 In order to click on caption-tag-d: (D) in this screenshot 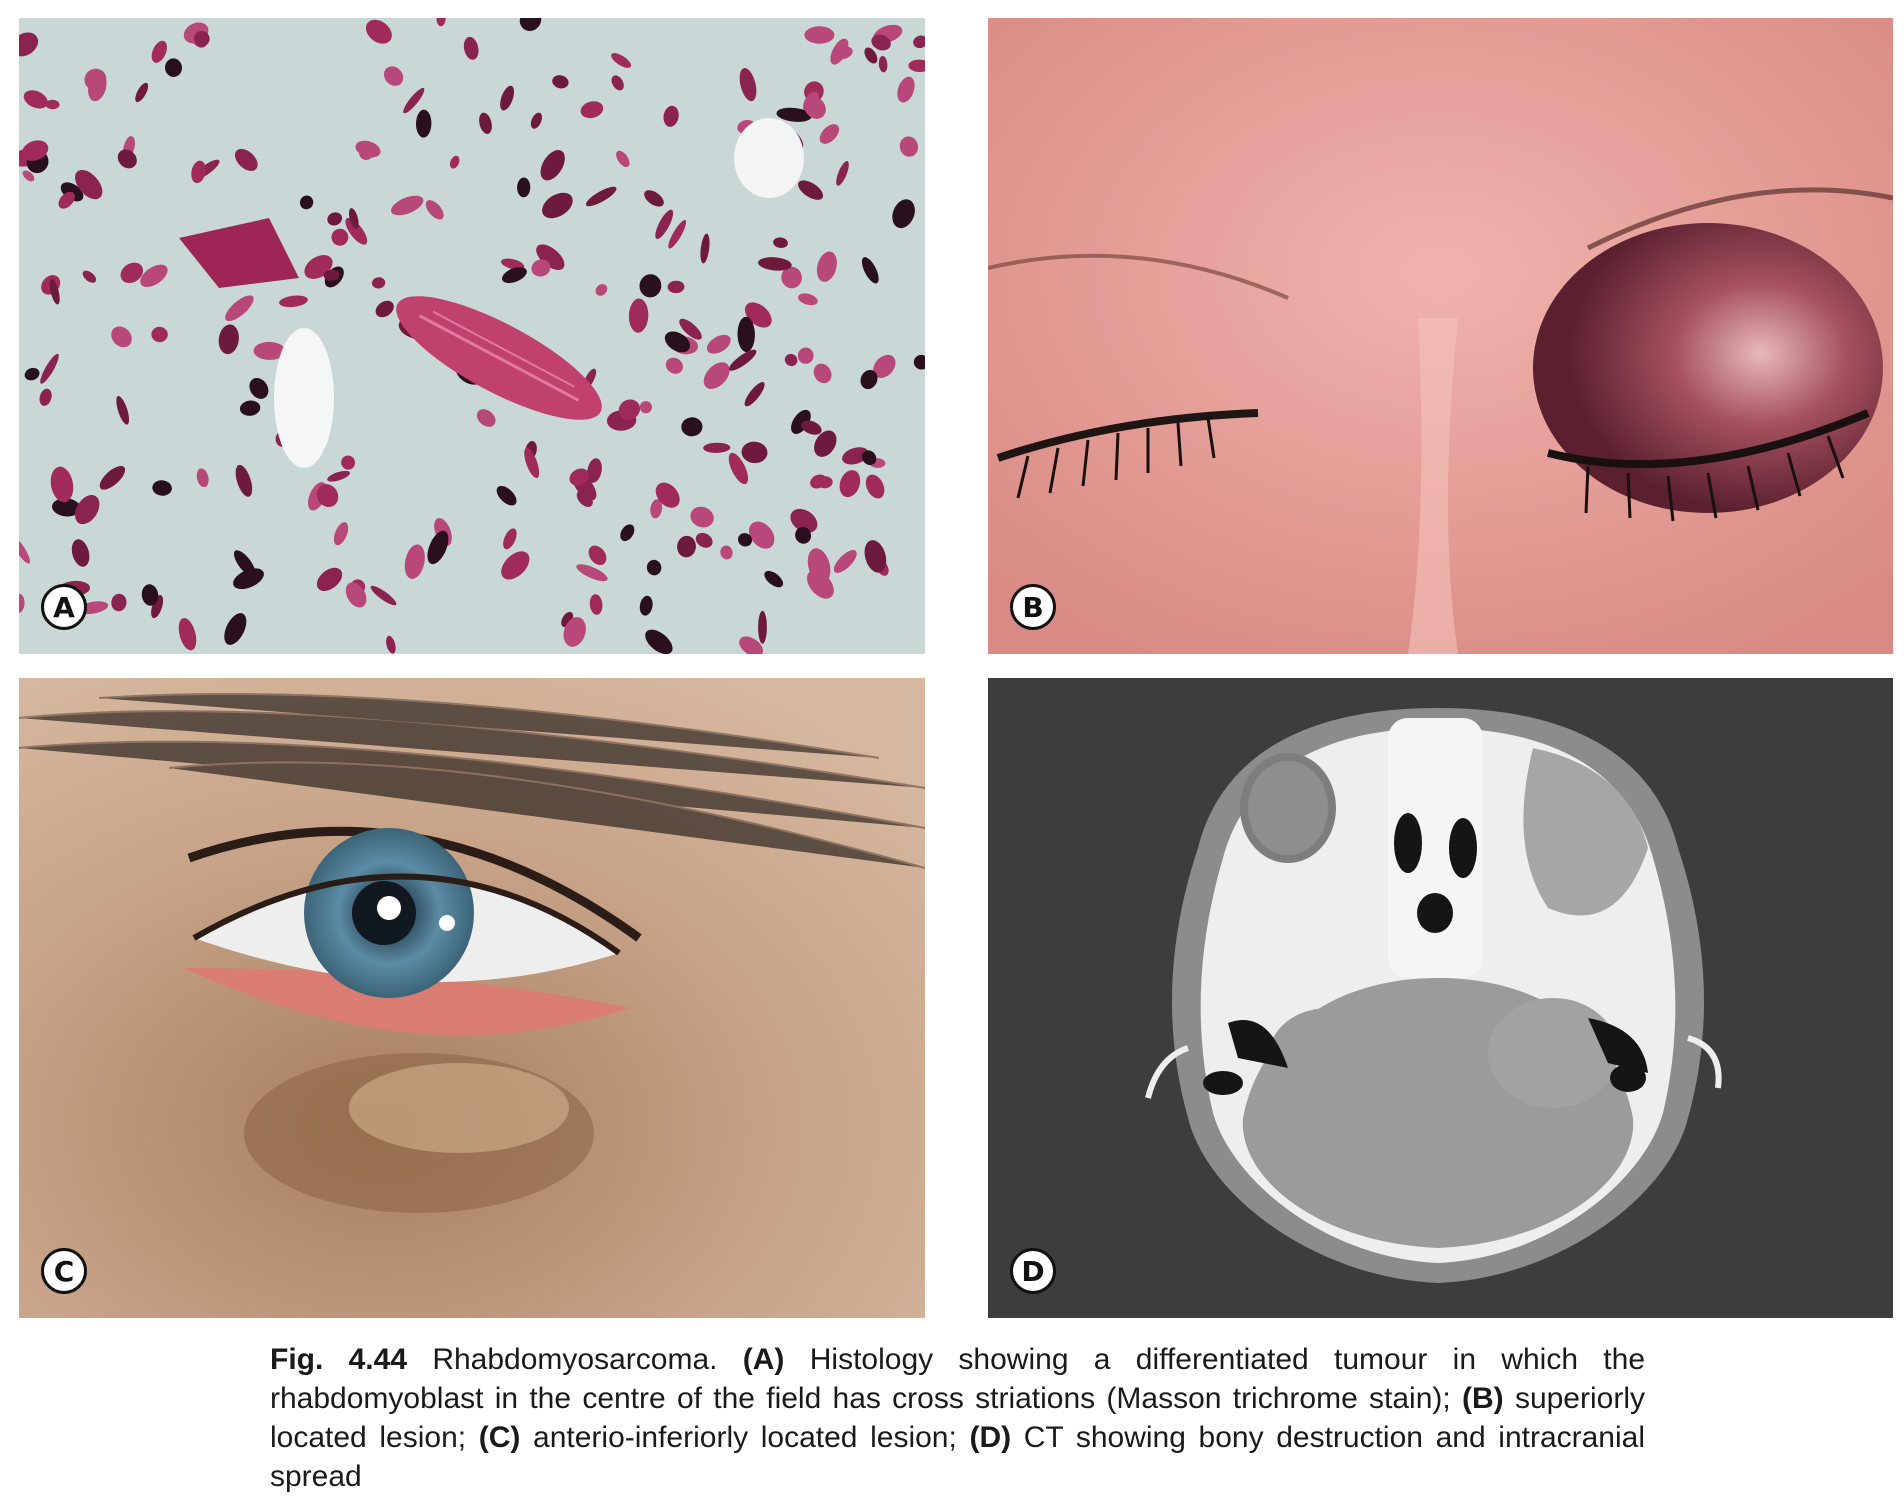, I will do `click(990, 1437)`.